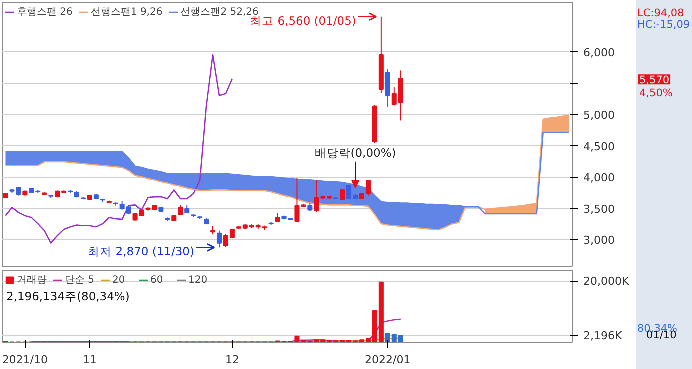  I want to click on y-tick-label: 5,000, so click(599, 115).